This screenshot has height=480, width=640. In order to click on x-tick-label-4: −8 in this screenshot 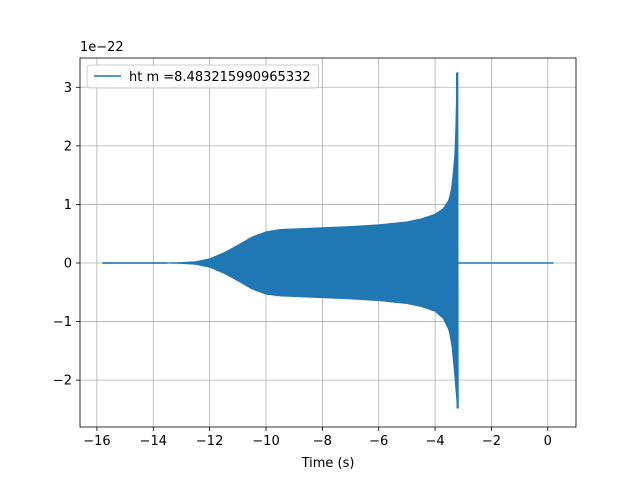, I will do `click(322, 441)`.